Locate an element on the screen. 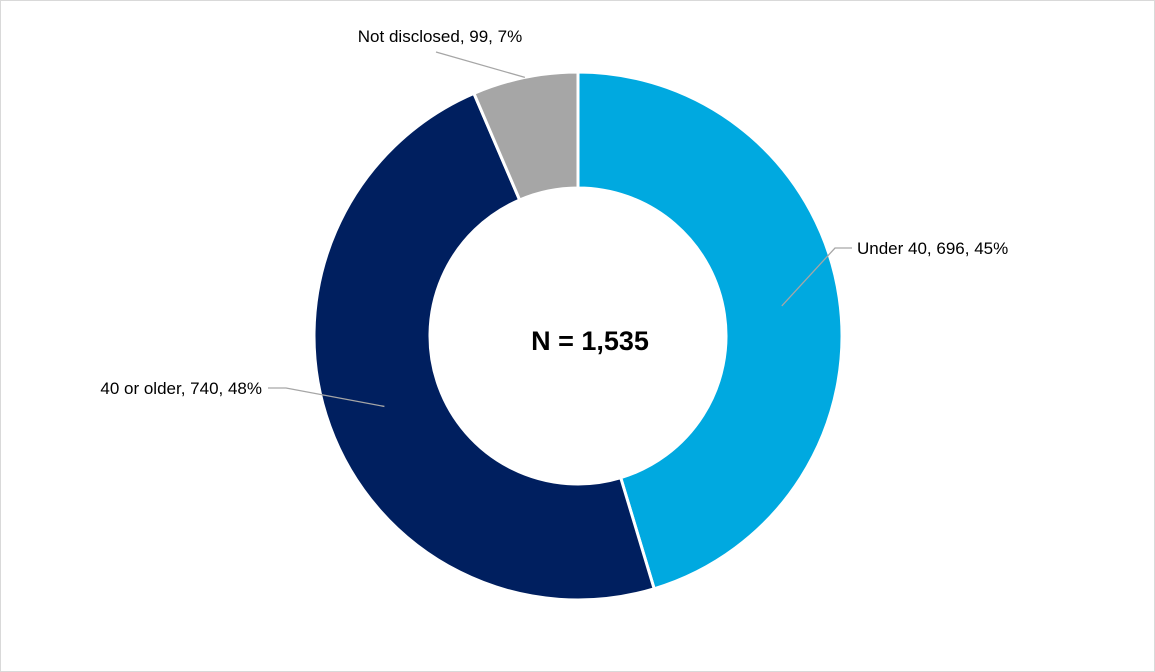 The width and height of the screenshot is (1155, 672). leader-line-not-disclosed is located at coordinates (480, 65).